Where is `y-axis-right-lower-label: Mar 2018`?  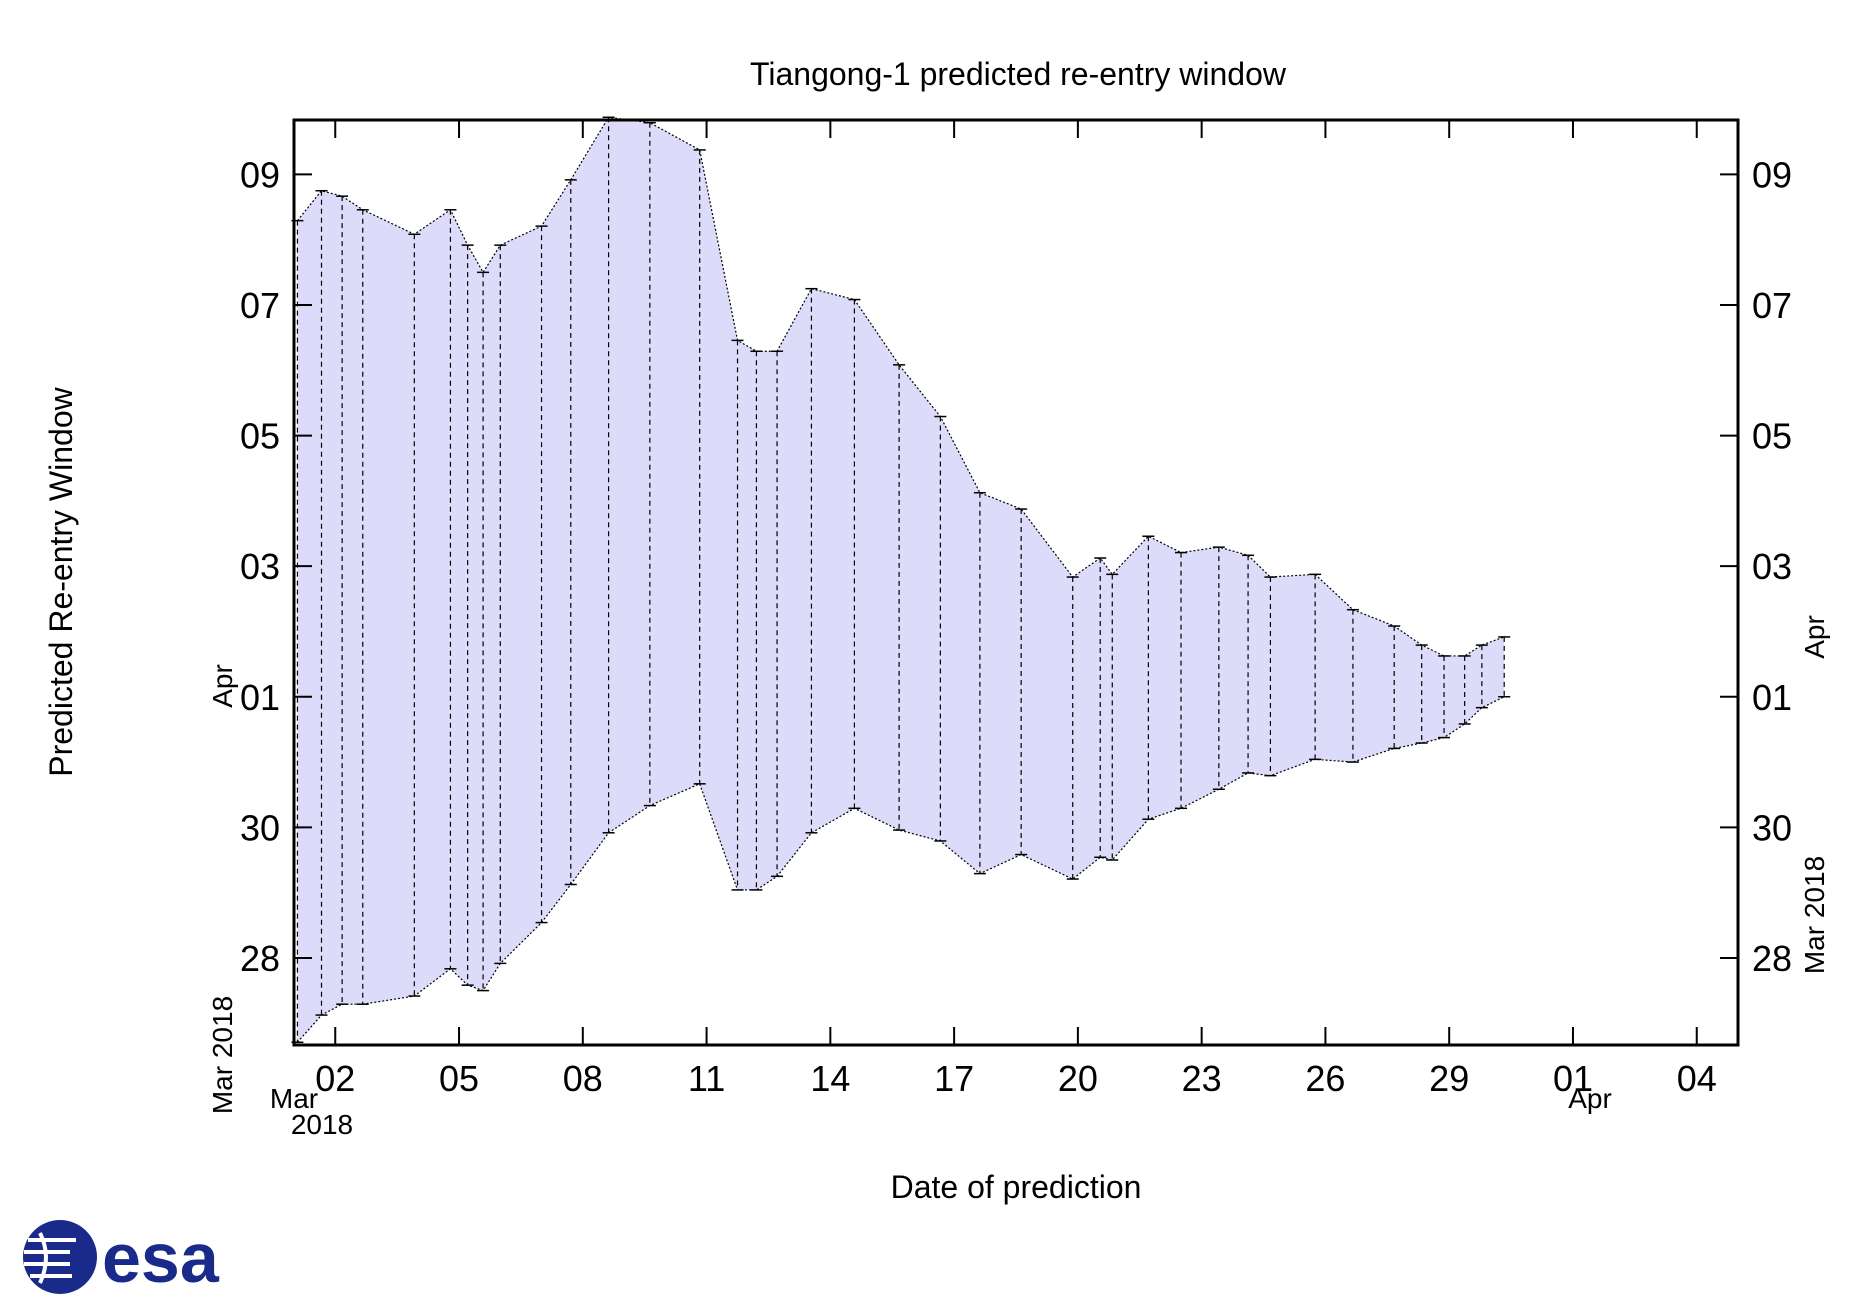 y-axis-right-lower-label: Mar 2018 is located at coordinates (1814, 915).